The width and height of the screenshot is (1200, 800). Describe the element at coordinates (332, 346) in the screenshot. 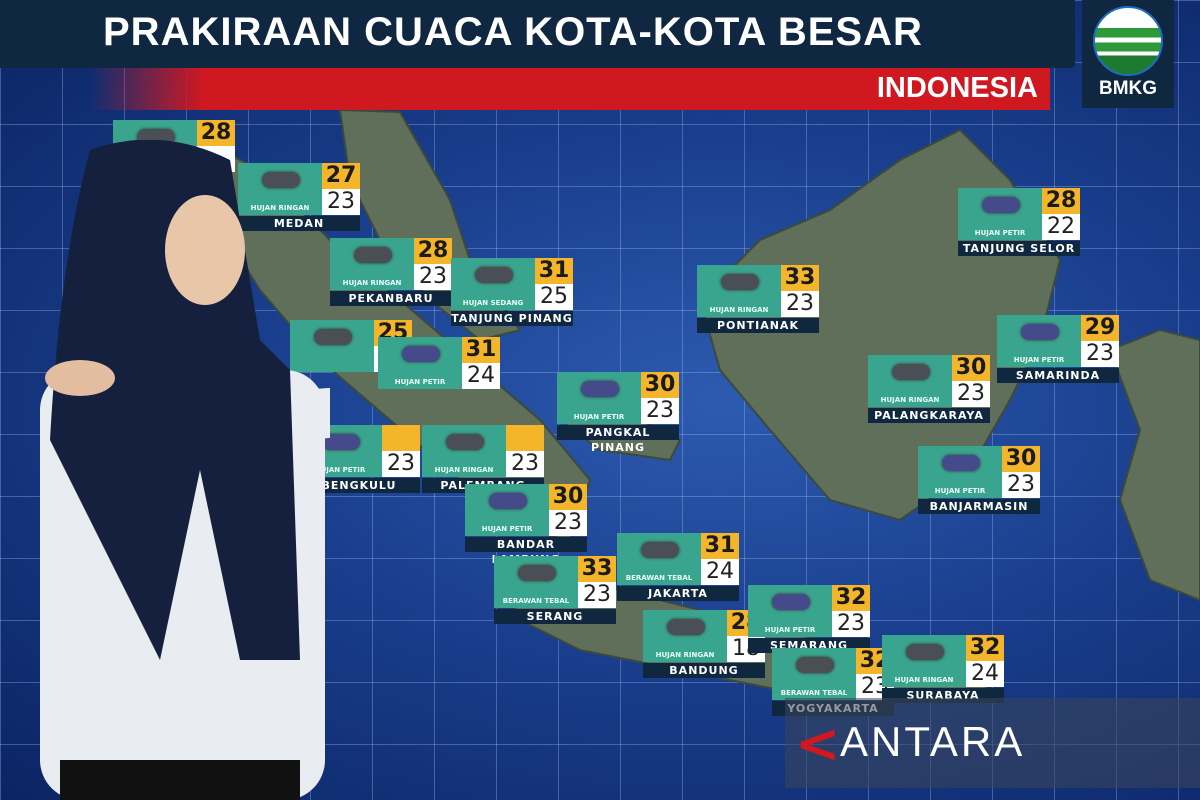

I see `weather-icon-box` at that location.